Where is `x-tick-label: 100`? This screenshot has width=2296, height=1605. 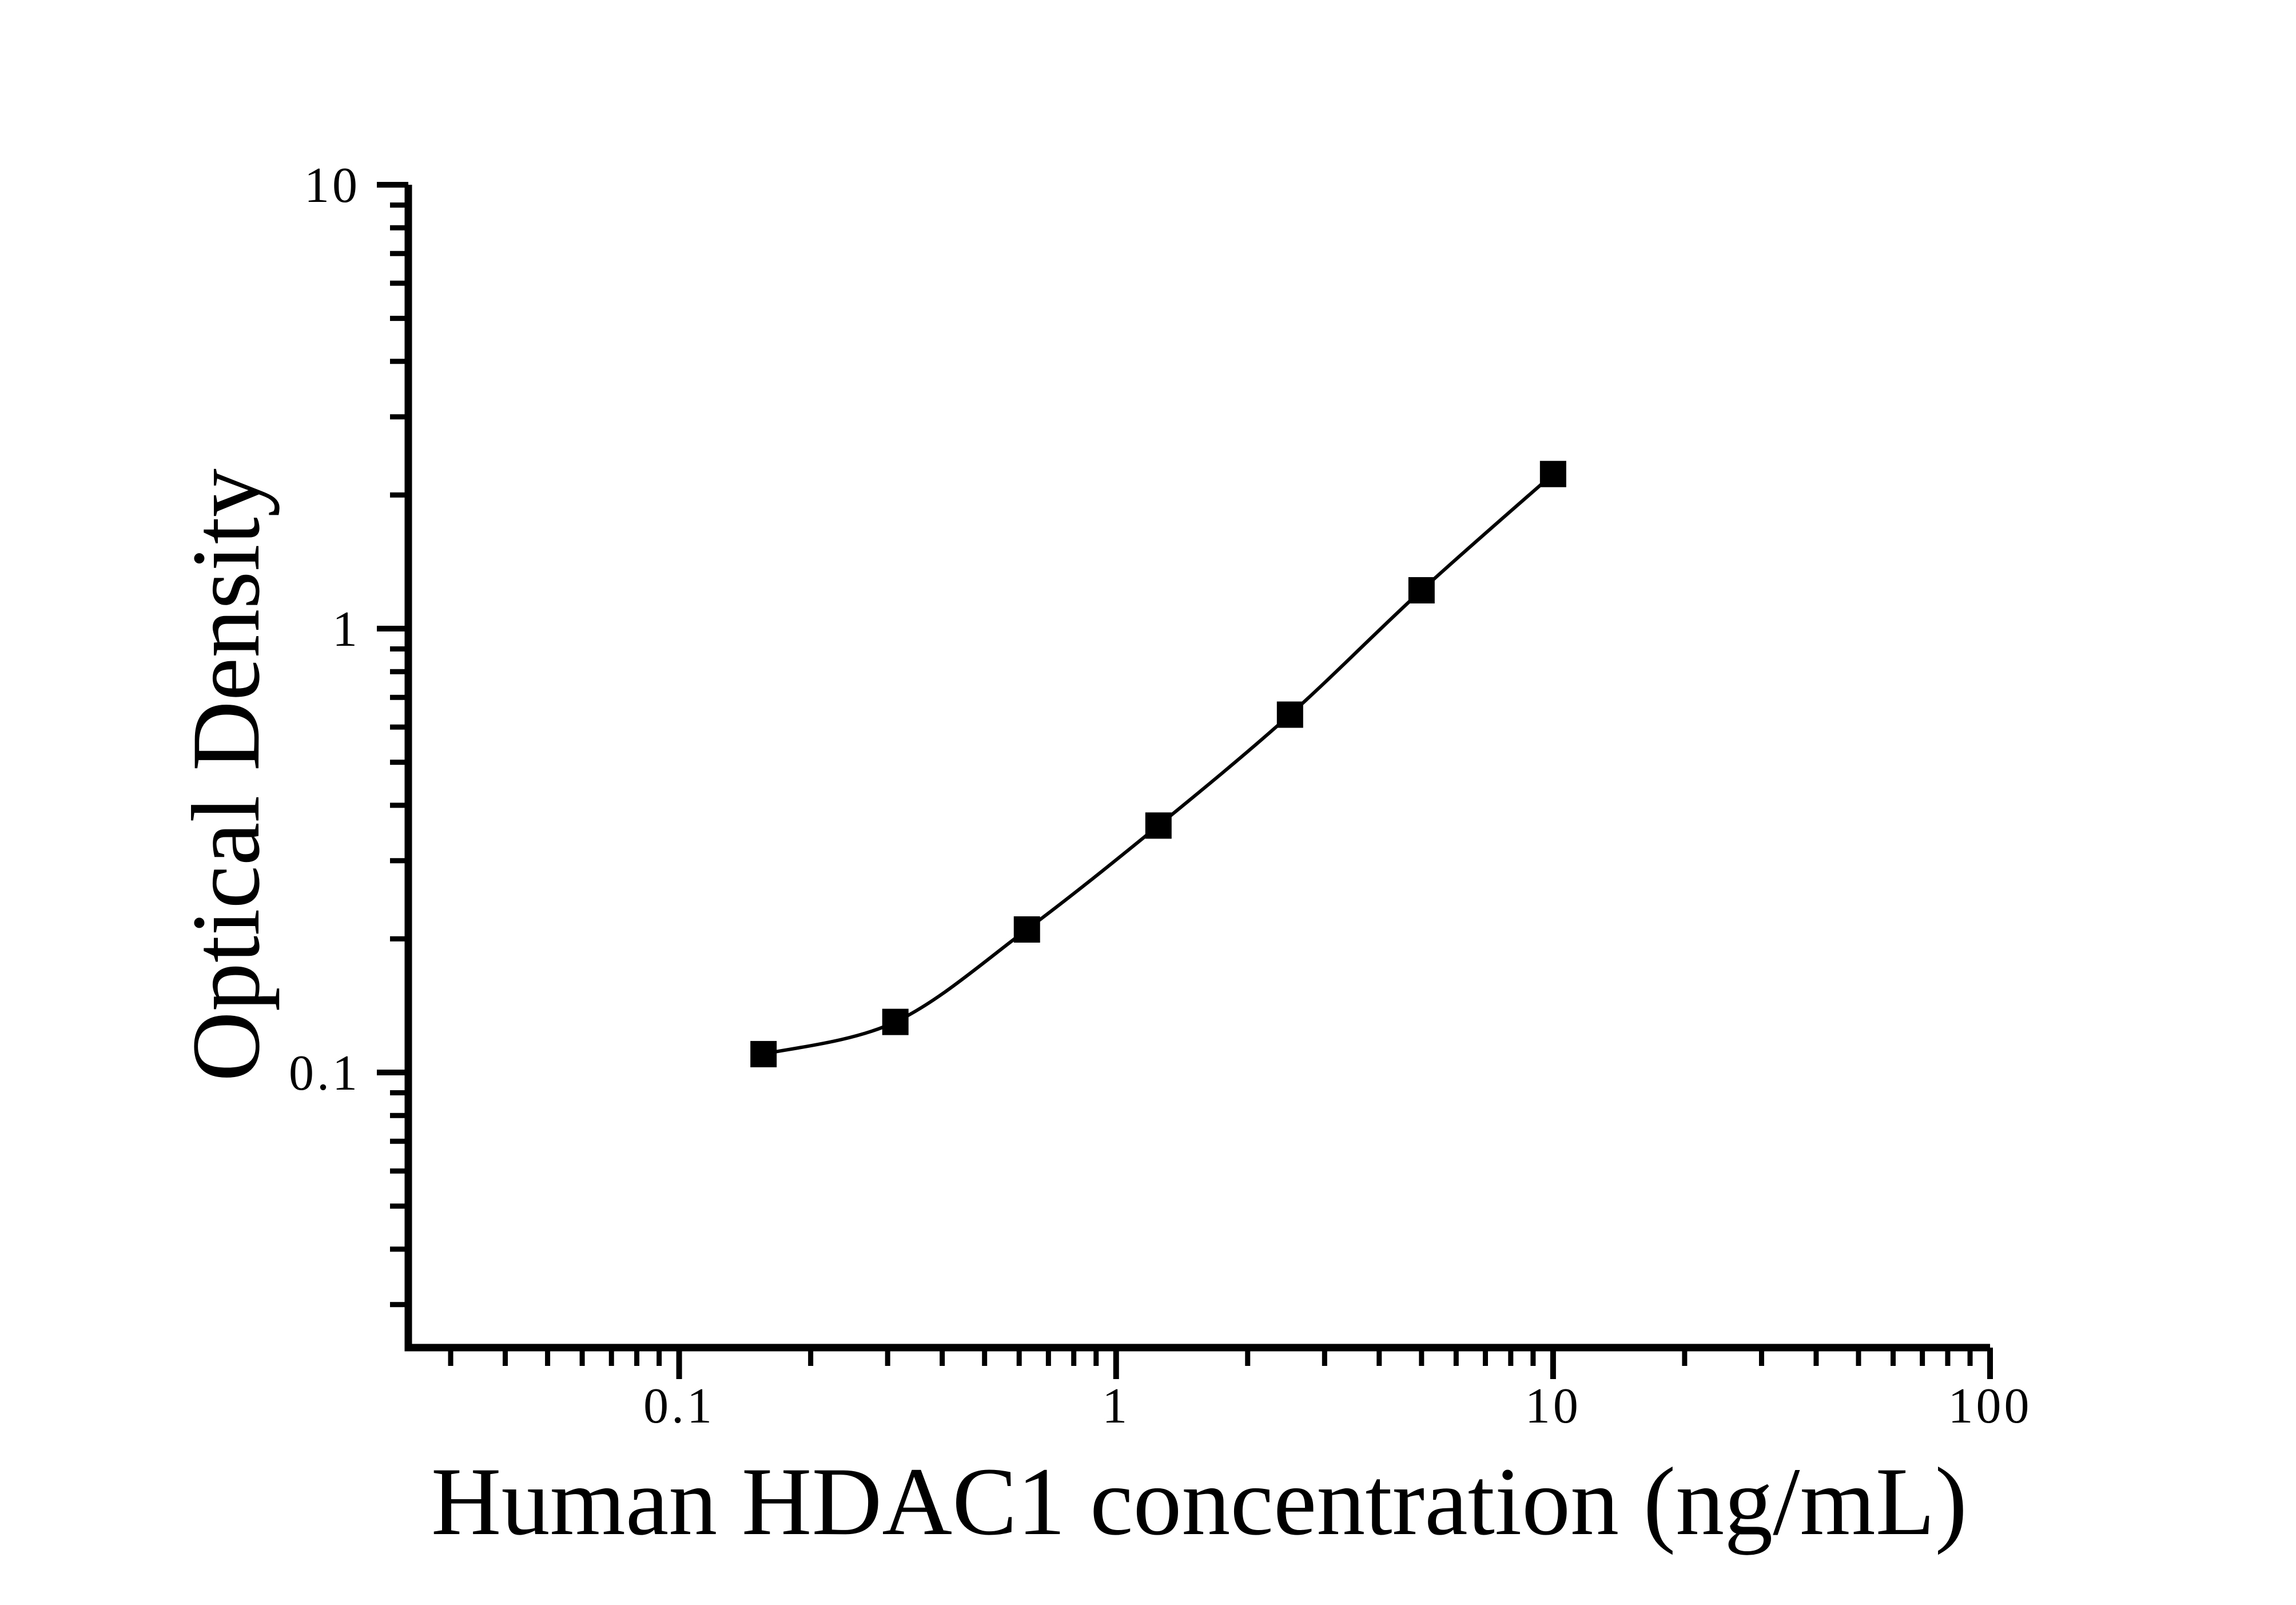
x-tick-label: 100 is located at coordinates (1990, 1406).